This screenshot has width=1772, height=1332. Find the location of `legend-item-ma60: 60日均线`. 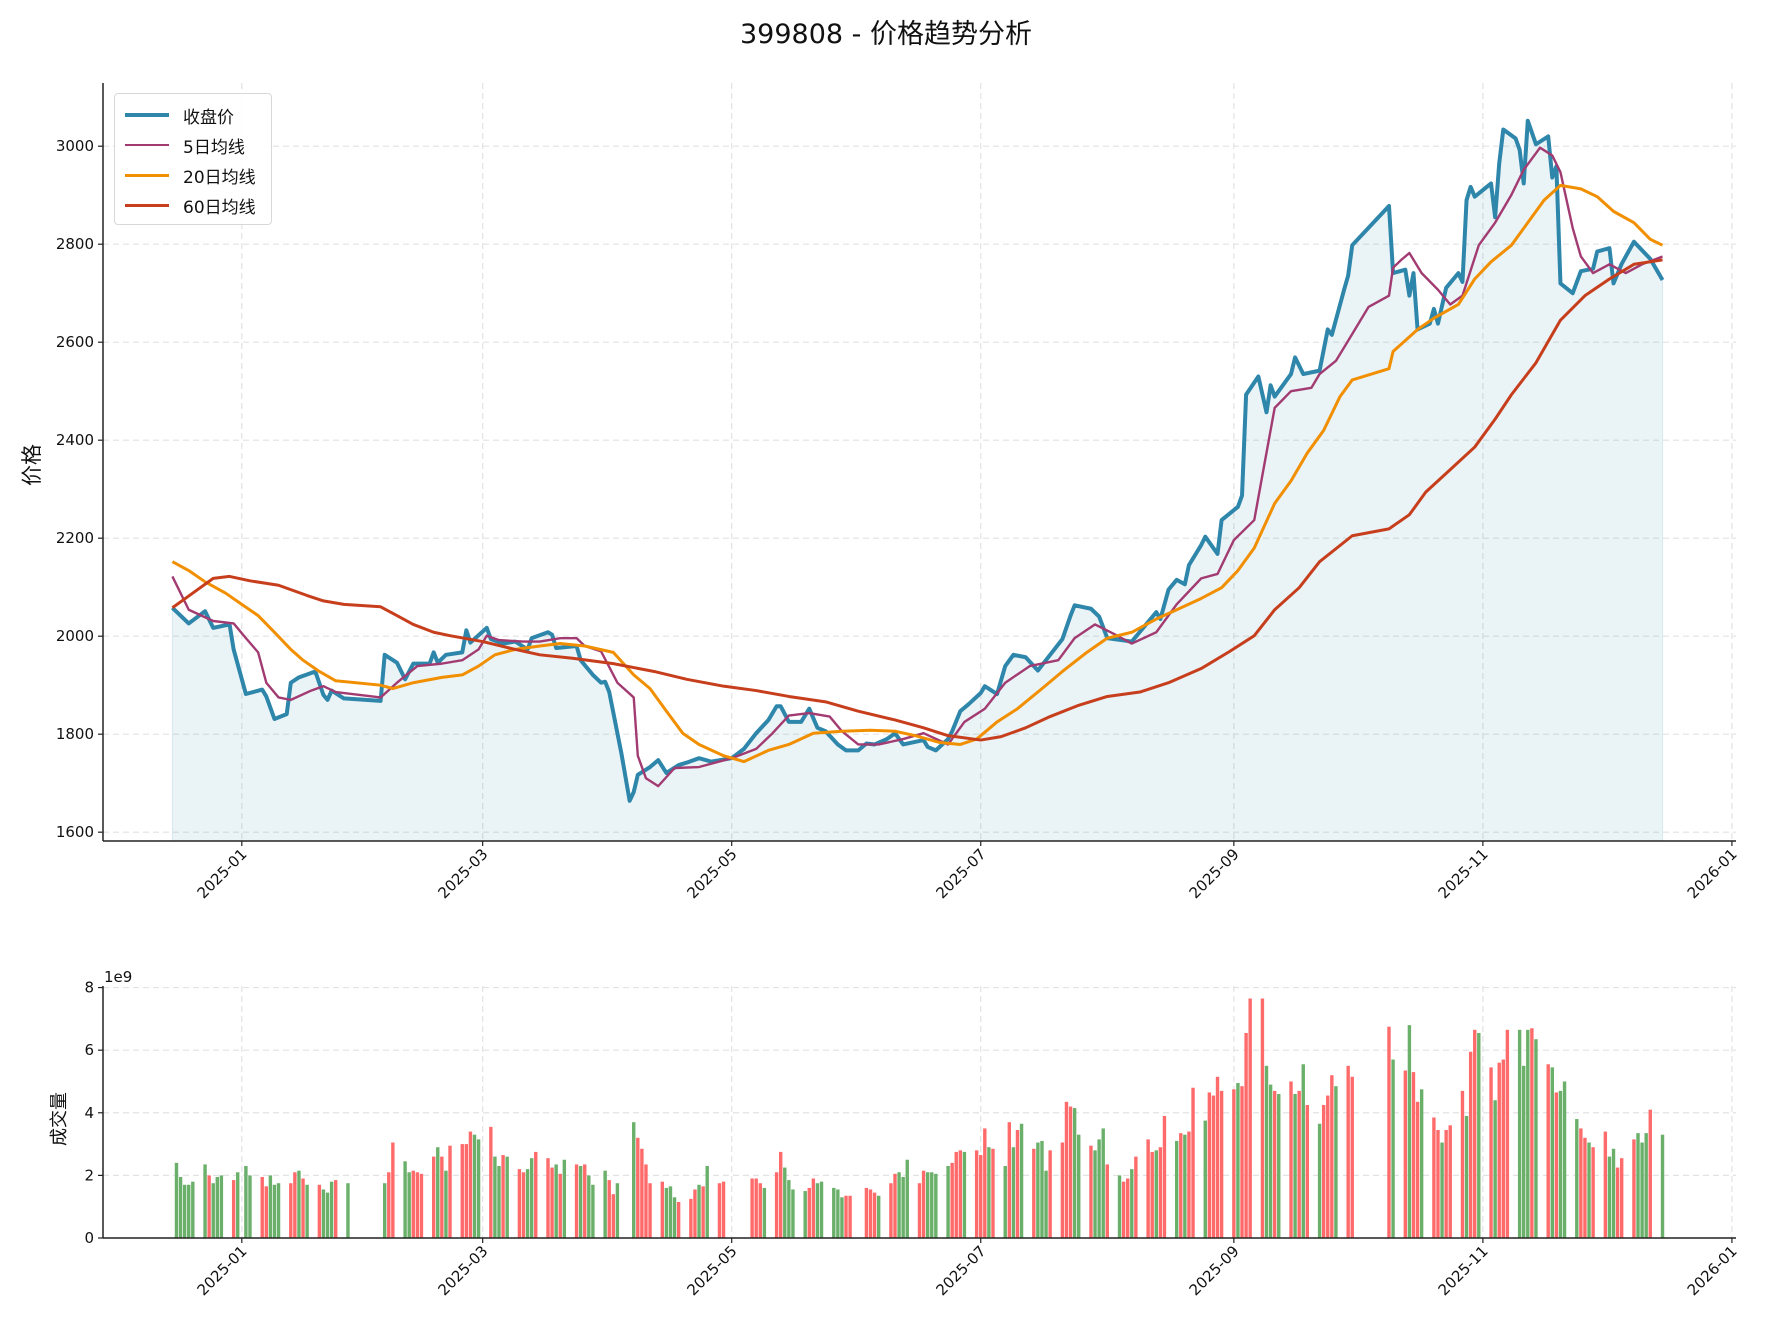

legend-item-ma60: 60日均线 is located at coordinates (193, 205).